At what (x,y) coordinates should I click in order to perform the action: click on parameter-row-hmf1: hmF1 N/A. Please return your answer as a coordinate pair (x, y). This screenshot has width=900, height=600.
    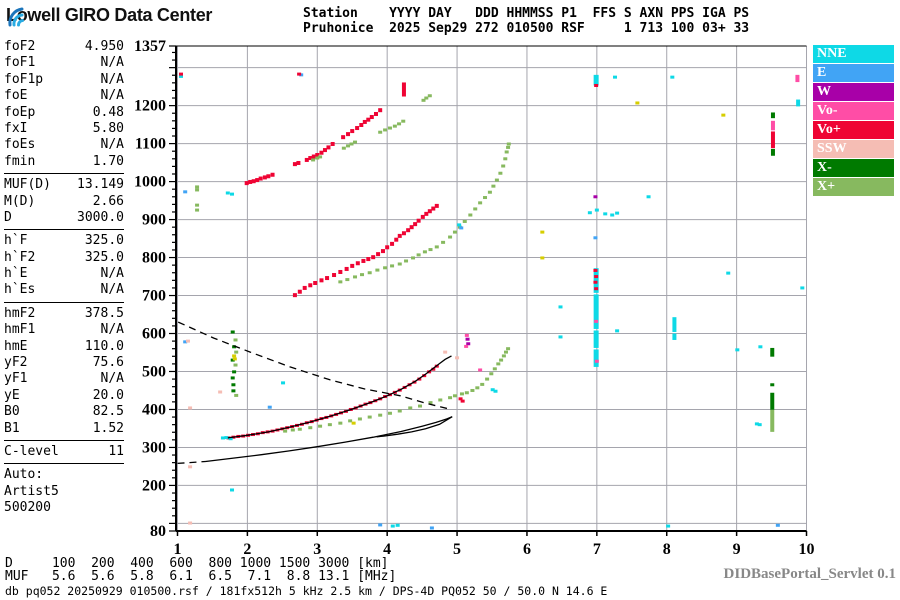
    Looking at the image, I should click on (64, 330).